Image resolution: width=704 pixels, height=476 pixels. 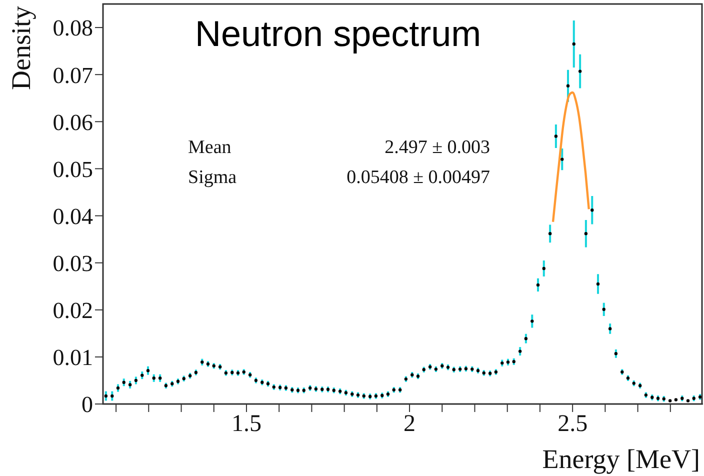 What do you see at coordinates (246, 424) in the screenshot?
I see `x-tick-label: 1.5` at bounding box center [246, 424].